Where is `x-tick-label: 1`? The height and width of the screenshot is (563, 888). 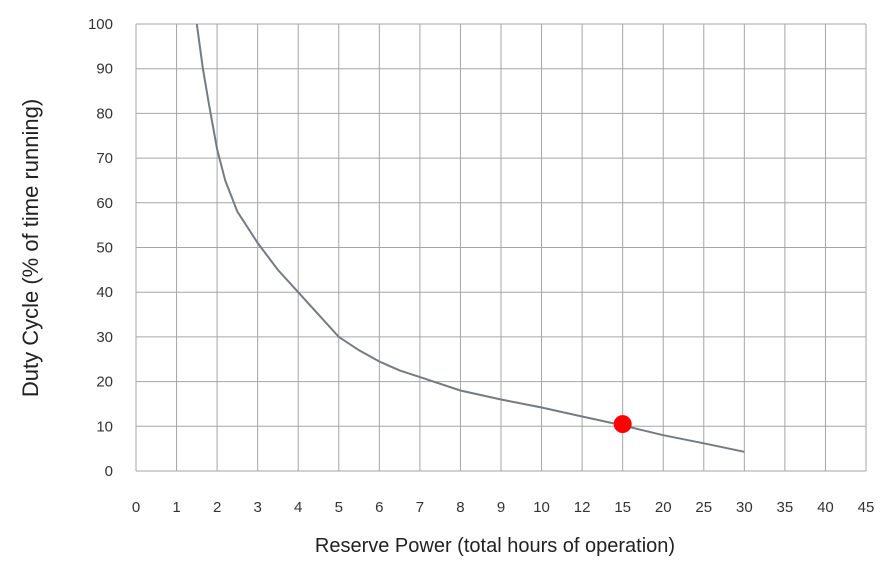
x-tick-label: 1 is located at coordinates (176, 507).